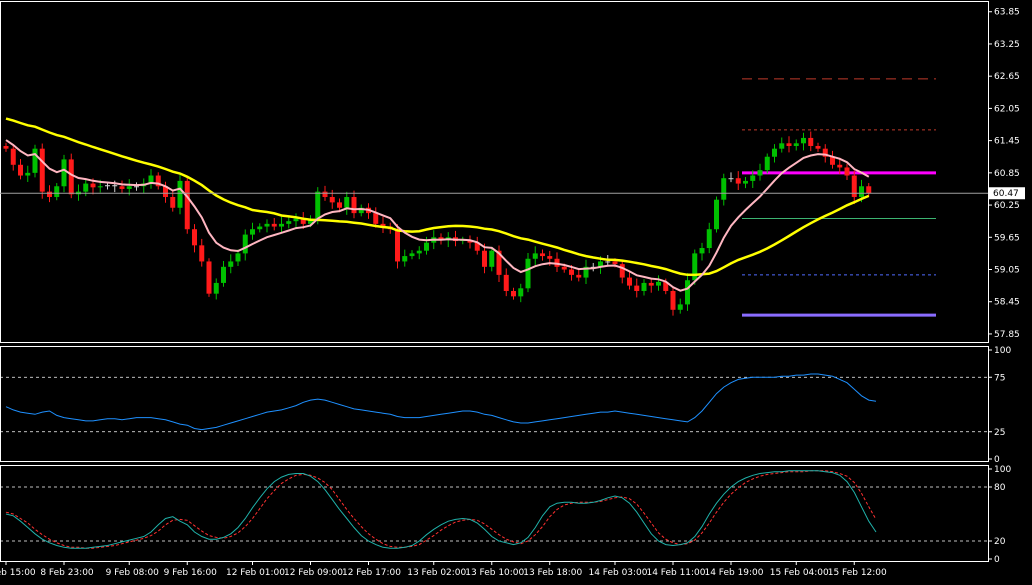 This screenshot has width=1032, height=585. I want to click on price-y-tick-label: 62.65, so click(1007, 77).